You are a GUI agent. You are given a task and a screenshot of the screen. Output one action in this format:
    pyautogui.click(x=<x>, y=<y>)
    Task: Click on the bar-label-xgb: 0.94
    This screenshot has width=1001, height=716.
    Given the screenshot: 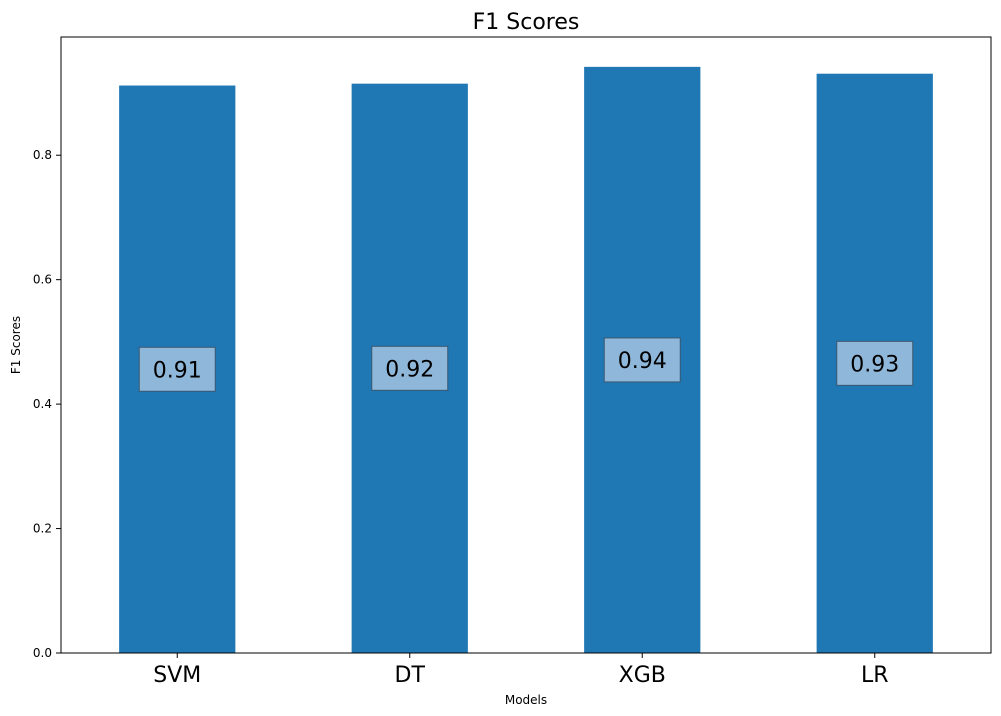 What is the action you would take?
    pyautogui.click(x=642, y=361)
    